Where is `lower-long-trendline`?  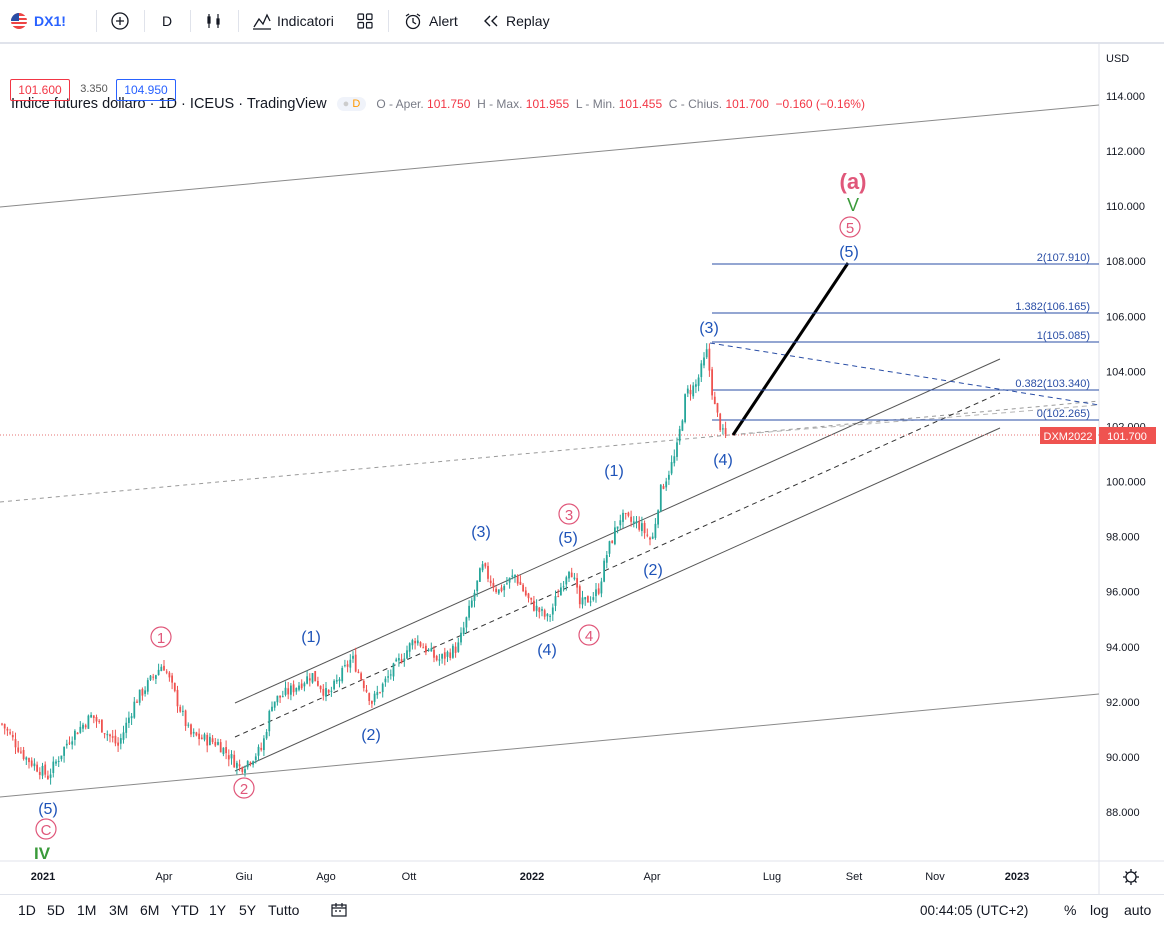
lower-long-trendline is located at coordinates (550, 745).